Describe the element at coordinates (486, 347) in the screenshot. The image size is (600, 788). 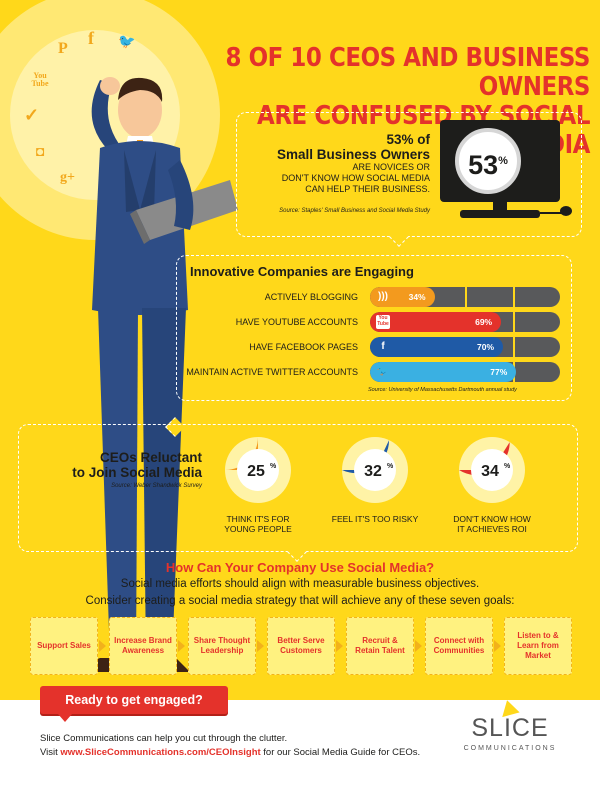
I see `bar-value: 70%` at that location.